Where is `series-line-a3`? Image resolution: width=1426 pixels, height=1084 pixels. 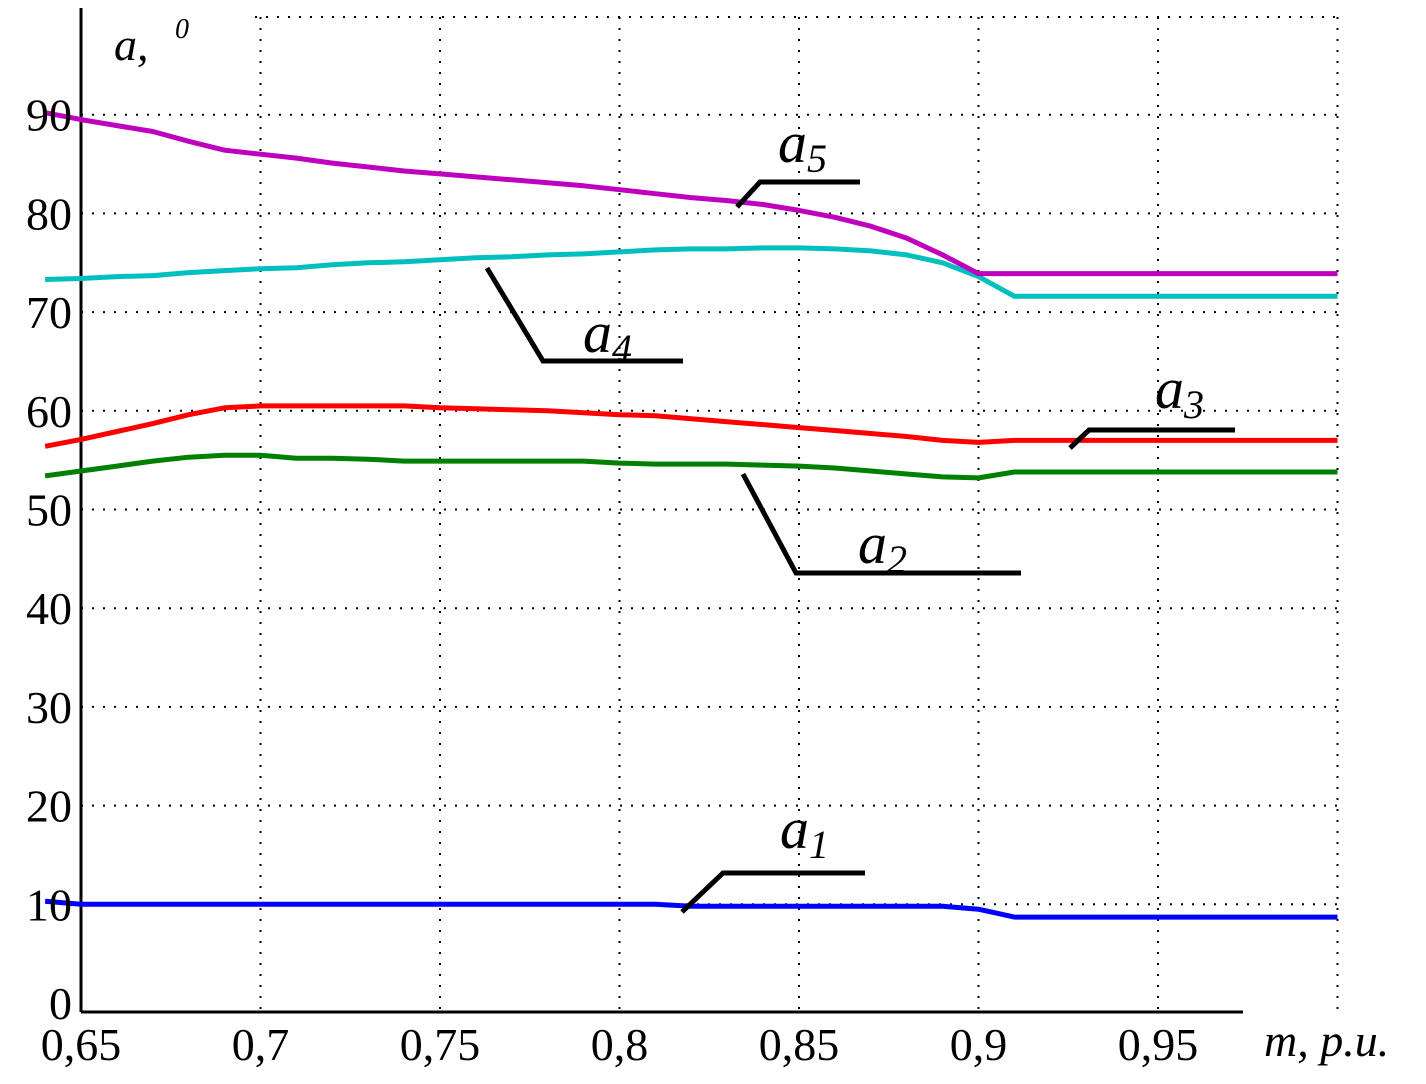 series-line-a3 is located at coordinates (691, 426).